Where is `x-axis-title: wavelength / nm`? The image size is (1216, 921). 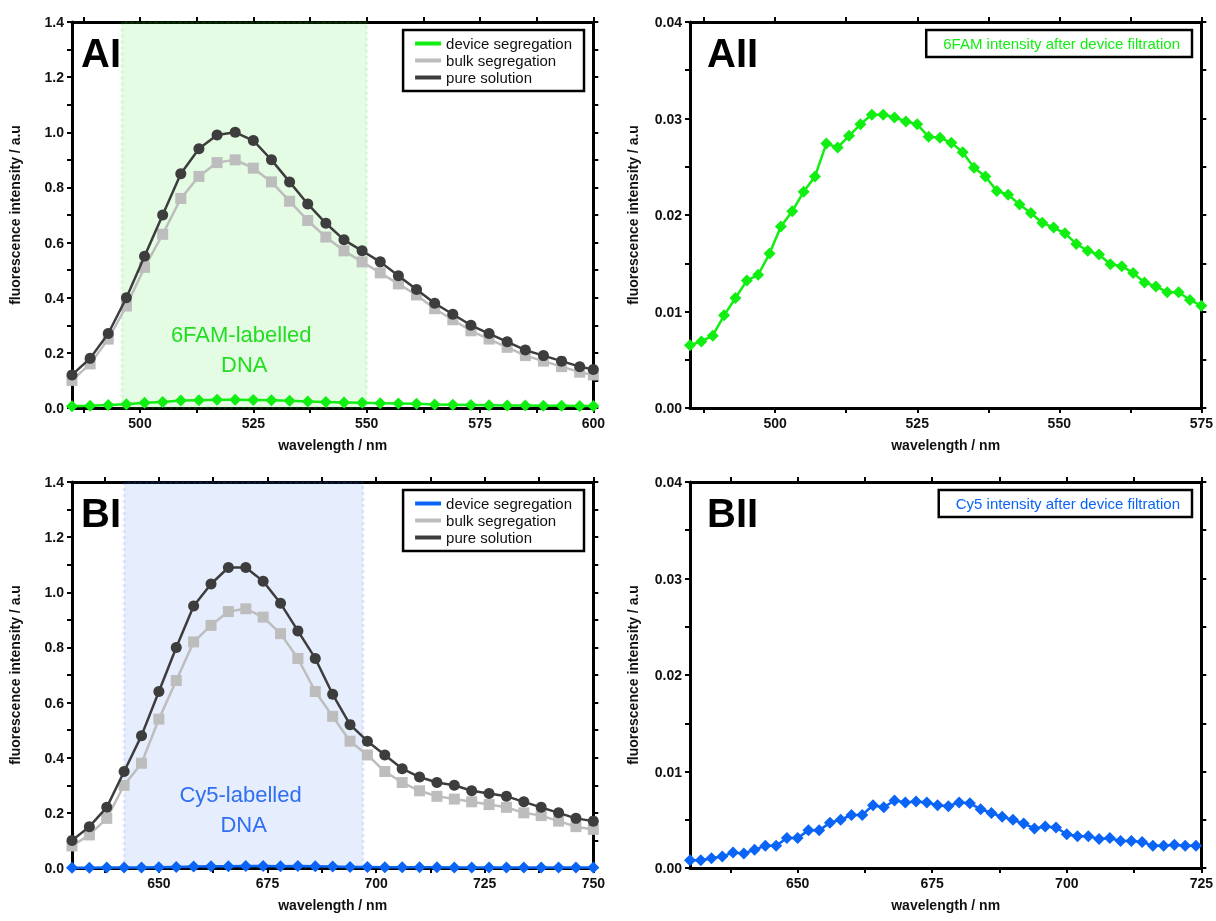
x-axis-title: wavelength / nm is located at coordinates (332, 445).